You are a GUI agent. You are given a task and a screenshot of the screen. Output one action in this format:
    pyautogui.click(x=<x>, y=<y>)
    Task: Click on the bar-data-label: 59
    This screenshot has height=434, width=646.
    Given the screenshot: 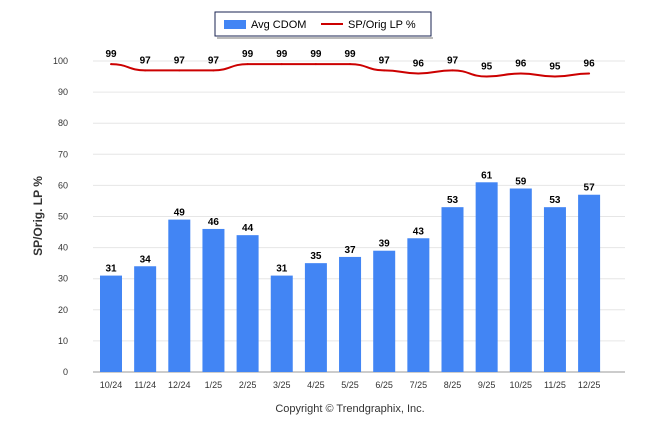 What is the action you would take?
    pyautogui.click(x=521, y=182)
    